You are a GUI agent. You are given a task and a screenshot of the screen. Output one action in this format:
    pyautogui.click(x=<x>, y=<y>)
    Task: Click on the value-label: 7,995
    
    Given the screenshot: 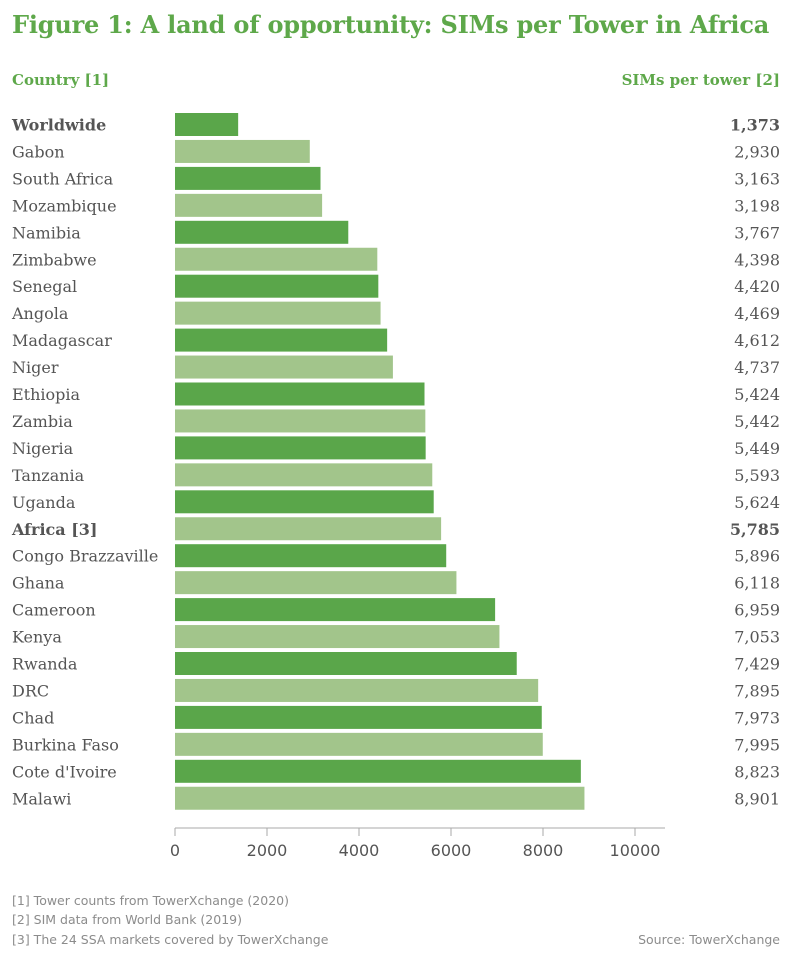 What is the action you would take?
    pyautogui.click(x=757, y=744)
    